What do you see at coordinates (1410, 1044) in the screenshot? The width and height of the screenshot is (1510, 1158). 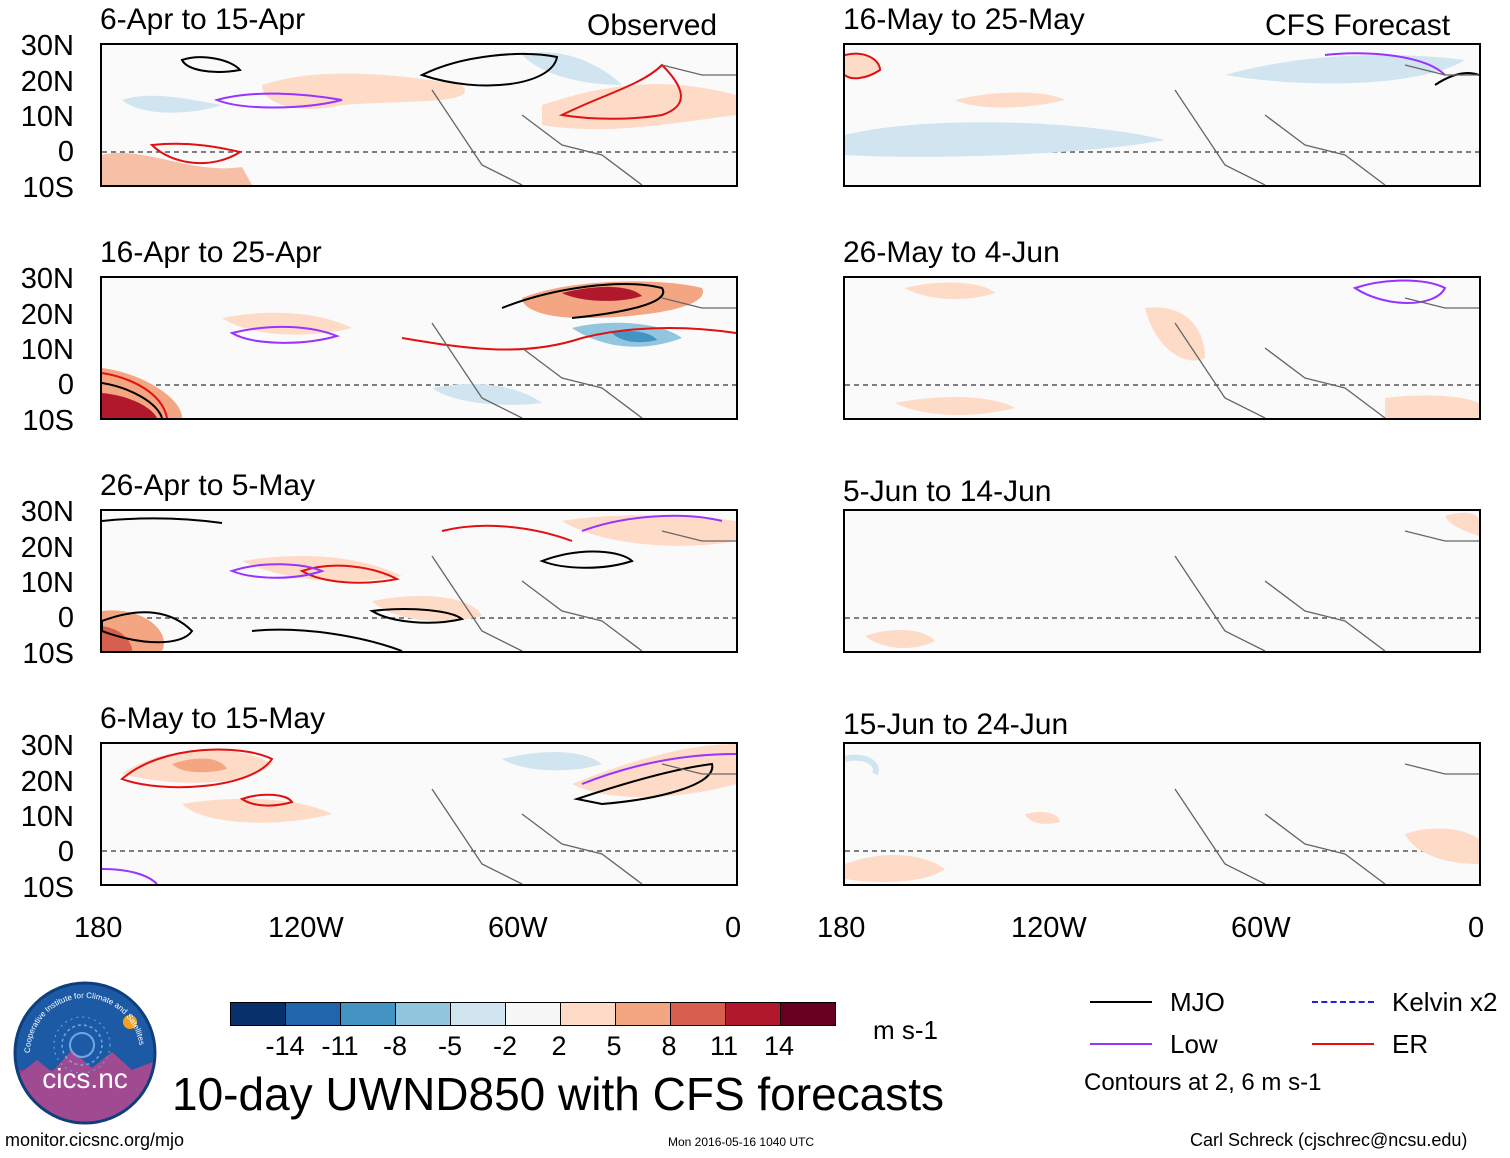 I see `legend-label-er: ER` at bounding box center [1410, 1044].